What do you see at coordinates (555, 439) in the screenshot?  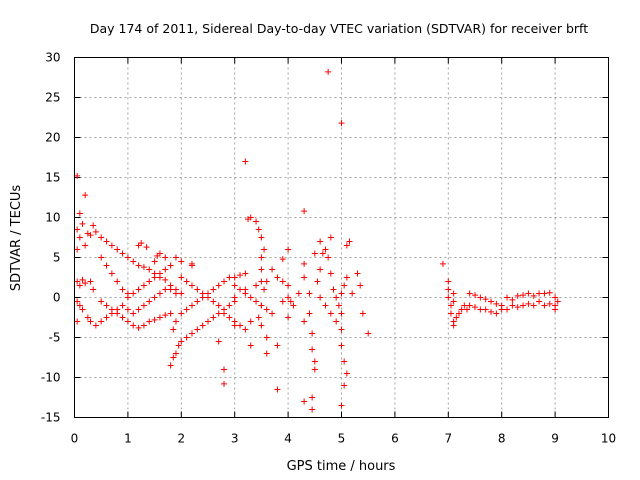 I see `x-tick-label: 9` at bounding box center [555, 439].